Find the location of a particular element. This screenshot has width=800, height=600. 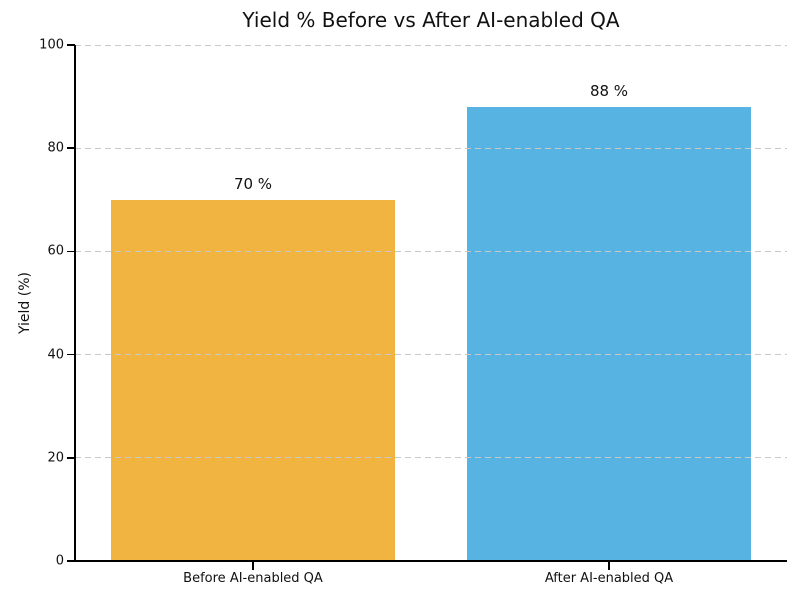

bar-value-label: 88 % is located at coordinates (609, 90).